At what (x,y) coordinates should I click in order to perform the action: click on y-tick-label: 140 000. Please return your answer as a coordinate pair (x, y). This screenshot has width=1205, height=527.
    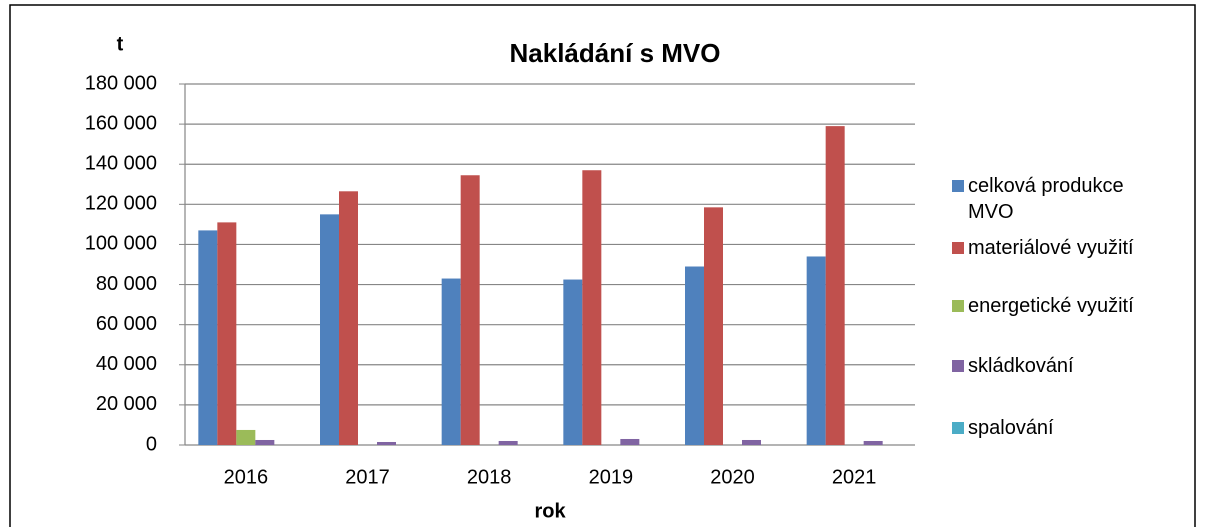
    Looking at the image, I should click on (121, 164).